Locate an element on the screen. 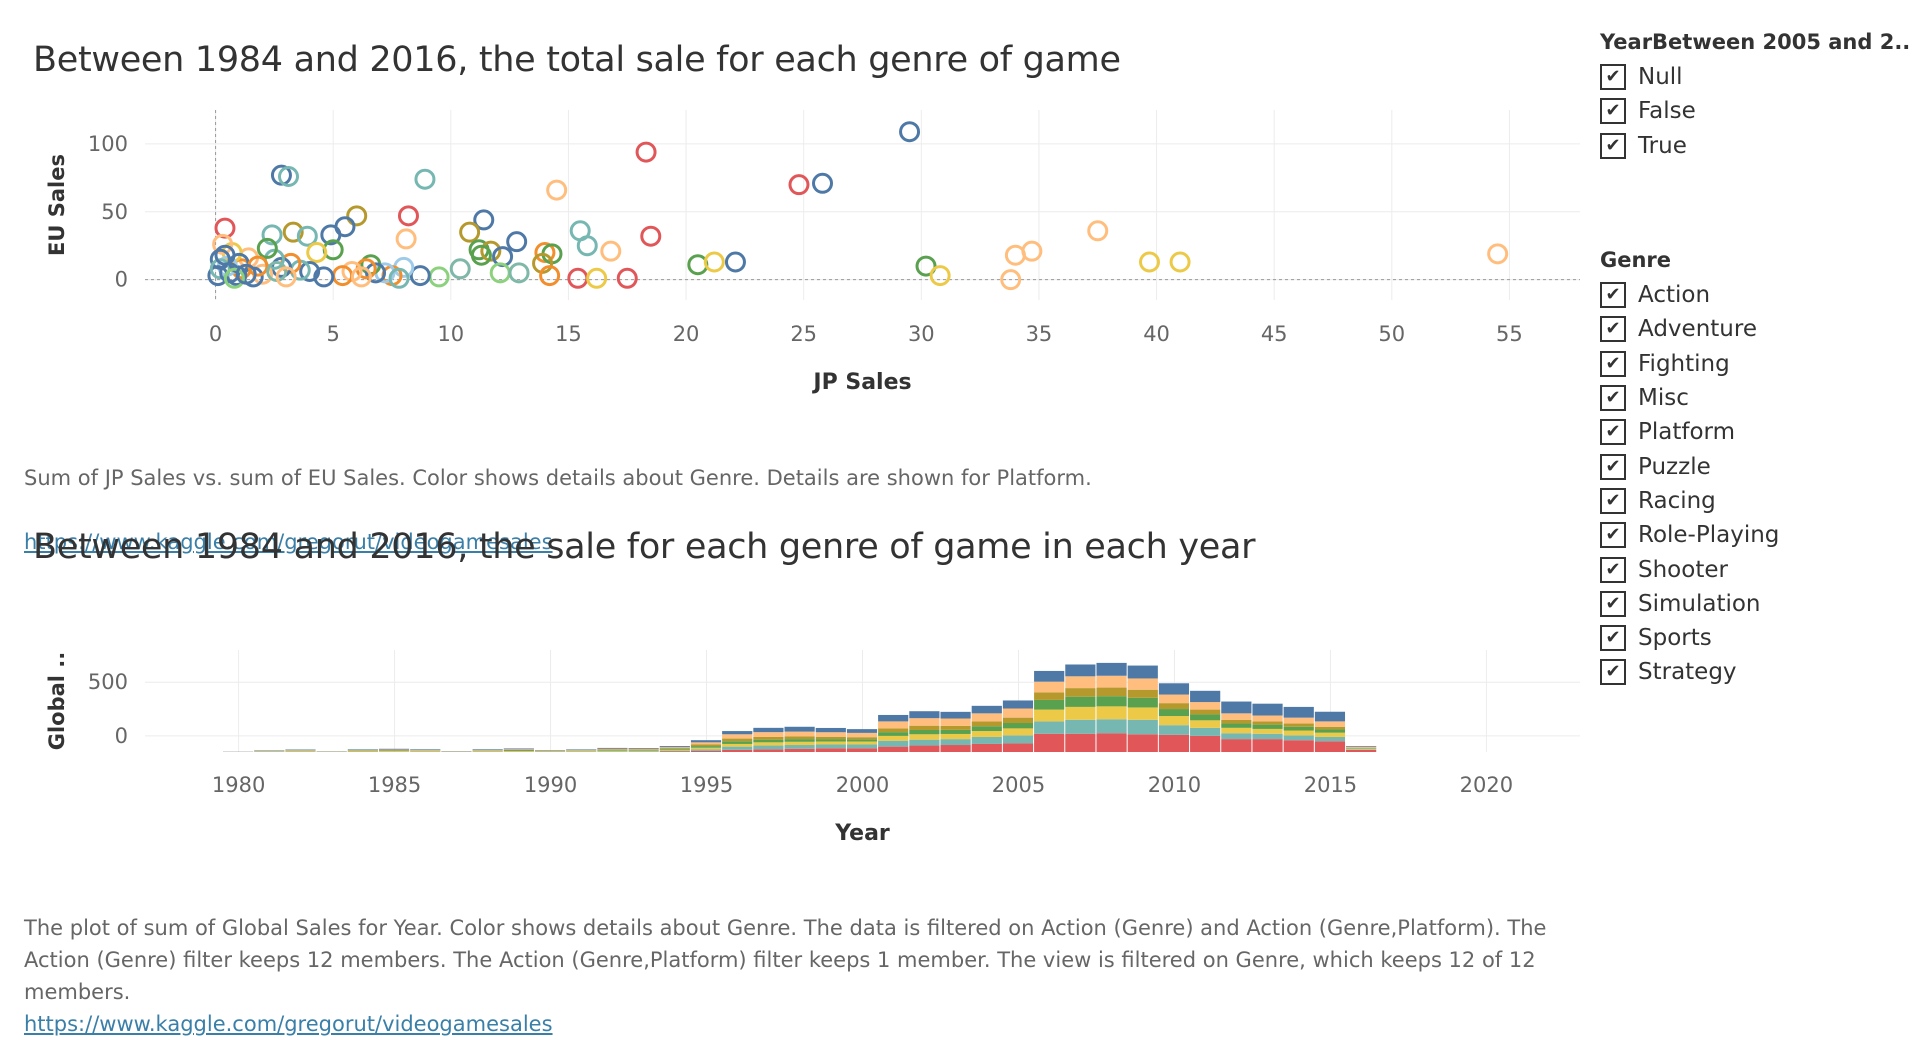  genre-filter-label: Action is located at coordinates (1674, 295).